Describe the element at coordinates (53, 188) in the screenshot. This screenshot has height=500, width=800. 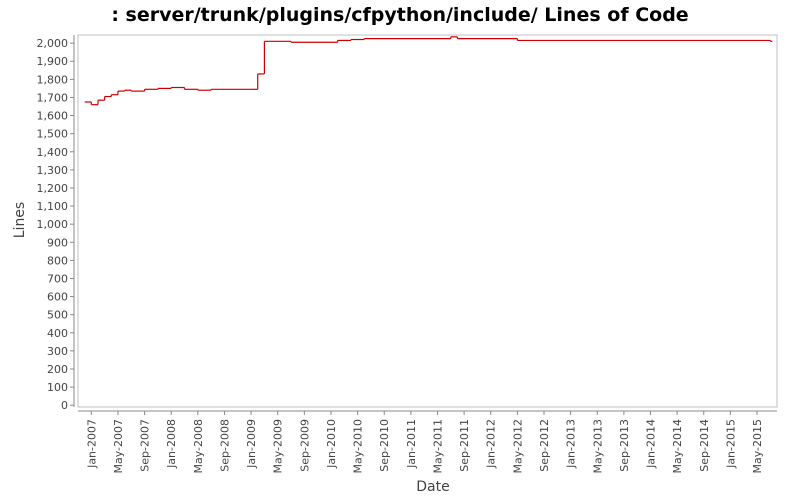
I see `y-tick-label: 1,200` at that location.